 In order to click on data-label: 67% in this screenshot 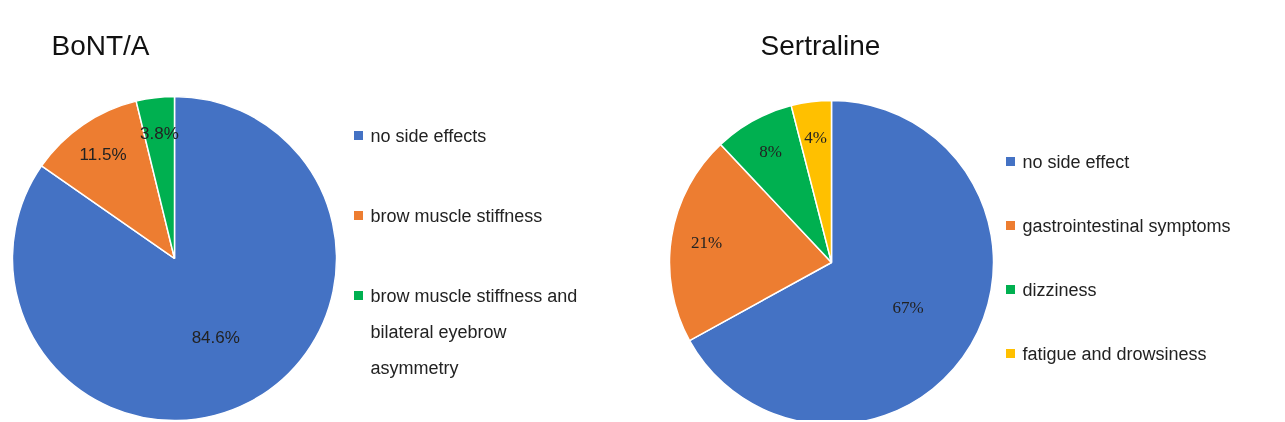, I will do `click(908, 308)`.